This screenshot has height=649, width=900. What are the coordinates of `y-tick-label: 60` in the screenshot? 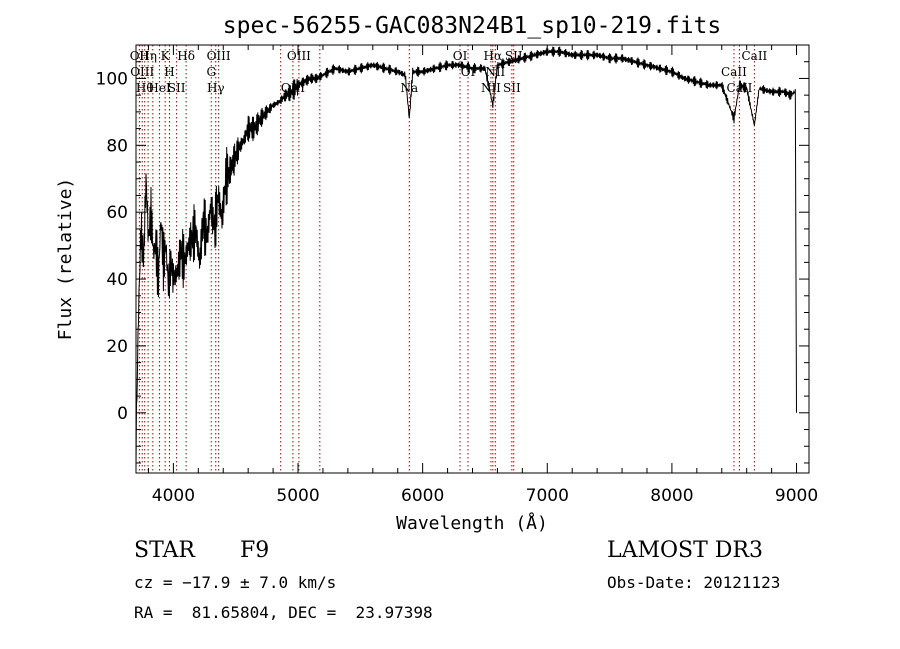 It's located at (117, 213).